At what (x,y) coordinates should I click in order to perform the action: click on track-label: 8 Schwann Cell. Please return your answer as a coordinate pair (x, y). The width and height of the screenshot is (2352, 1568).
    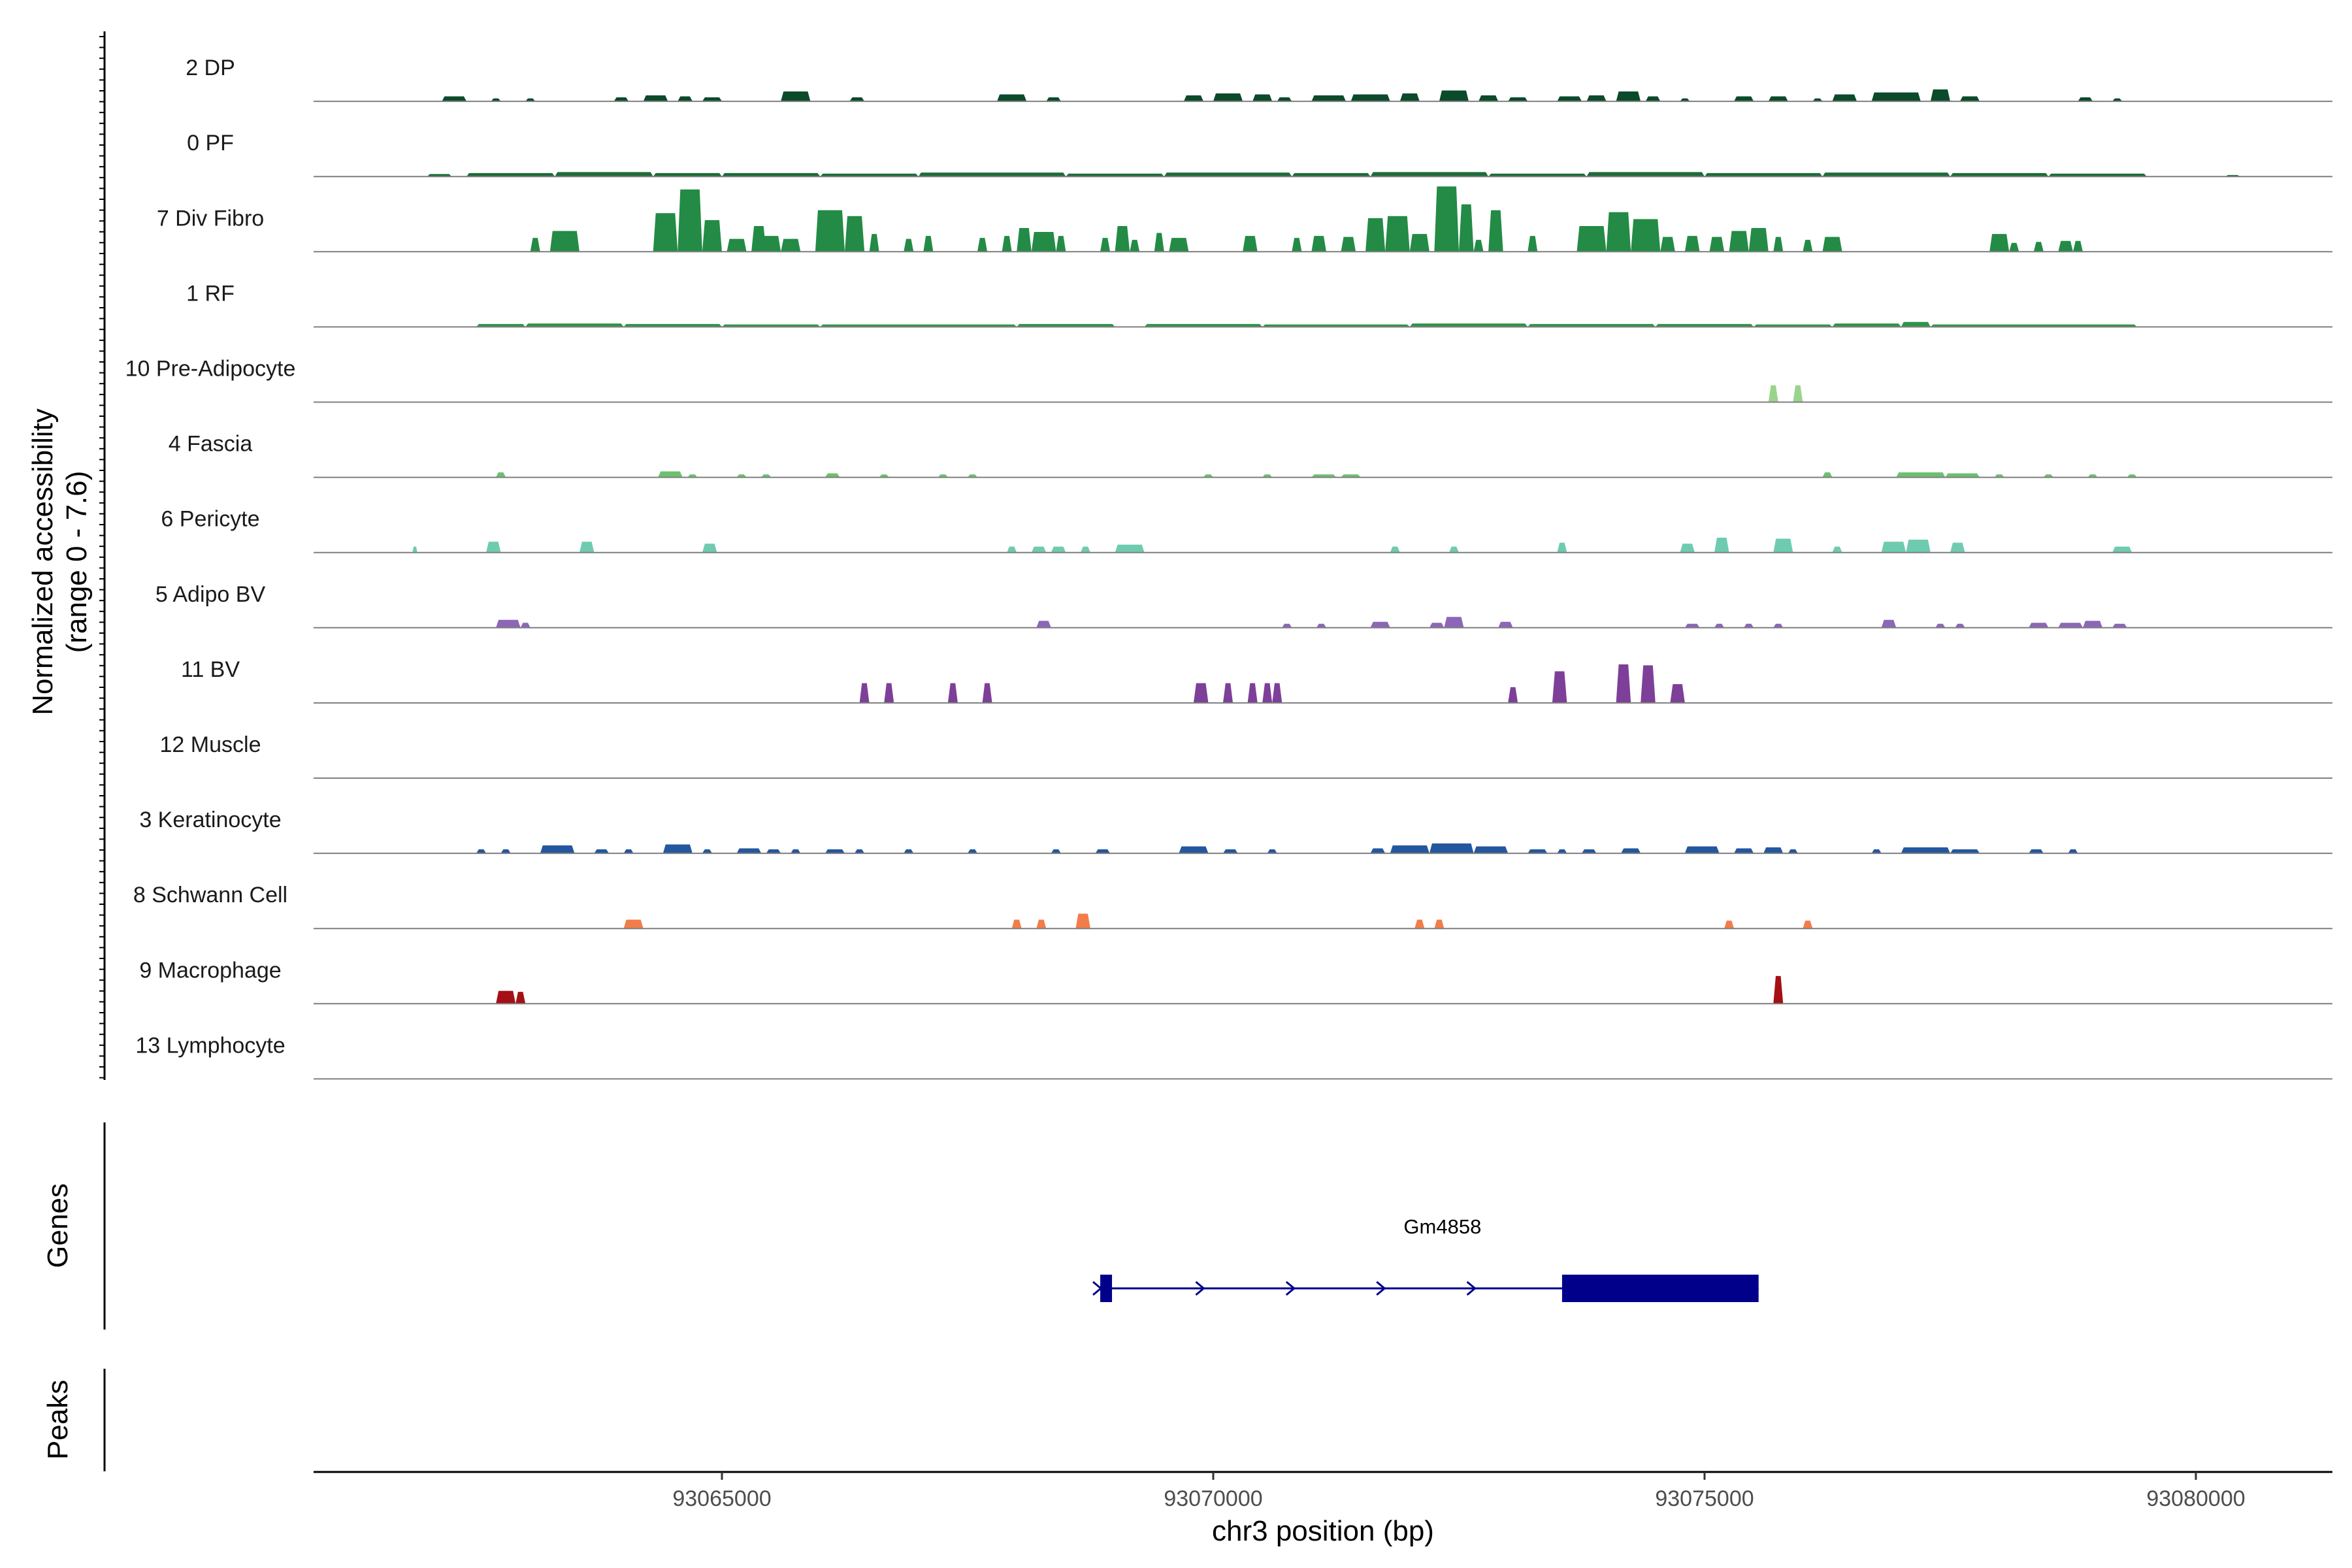
    Looking at the image, I should click on (210, 895).